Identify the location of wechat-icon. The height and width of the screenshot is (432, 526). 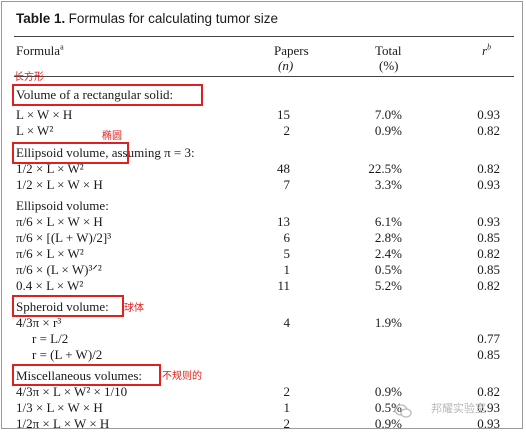
(403, 411).